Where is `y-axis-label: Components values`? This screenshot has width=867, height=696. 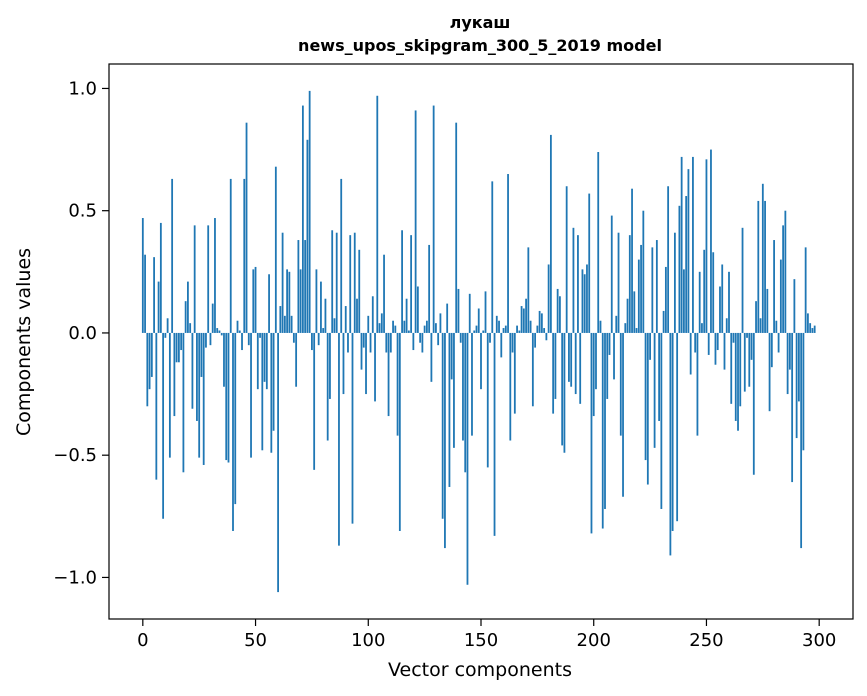 y-axis-label: Components values is located at coordinates (24, 342).